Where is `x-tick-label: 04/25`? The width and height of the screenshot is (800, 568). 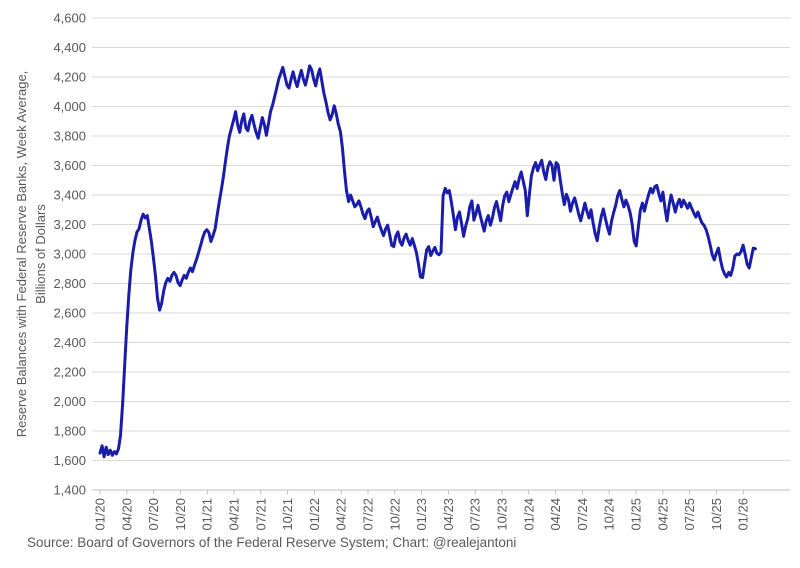 x-tick-label: 04/25 is located at coordinates (662, 514).